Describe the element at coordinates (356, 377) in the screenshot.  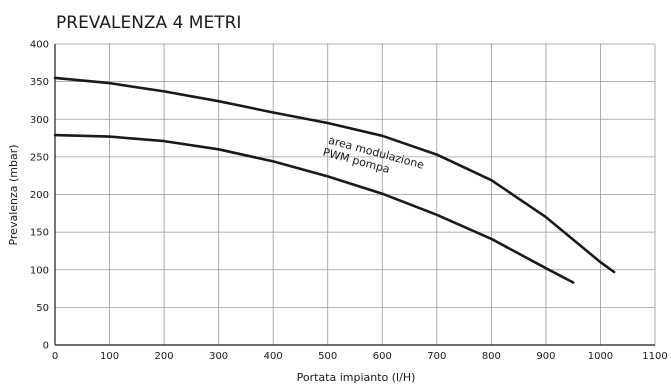
I see `x-axis-label: Portata impianto (l/H)` at that location.